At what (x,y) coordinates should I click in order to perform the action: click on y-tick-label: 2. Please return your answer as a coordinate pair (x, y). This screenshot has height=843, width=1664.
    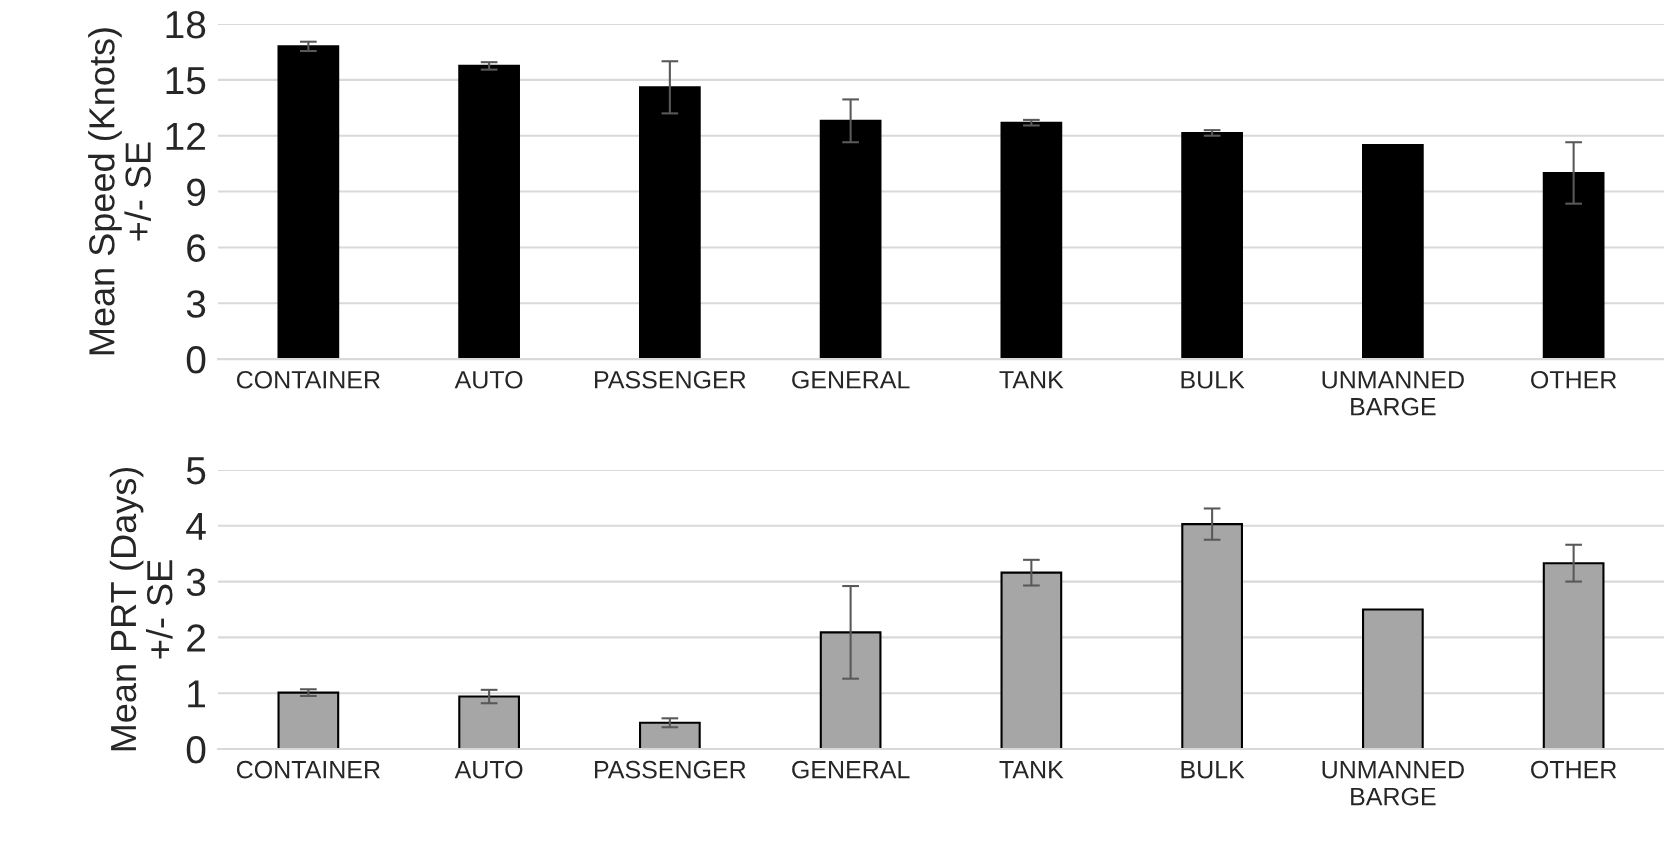
    Looking at the image, I should click on (196, 638).